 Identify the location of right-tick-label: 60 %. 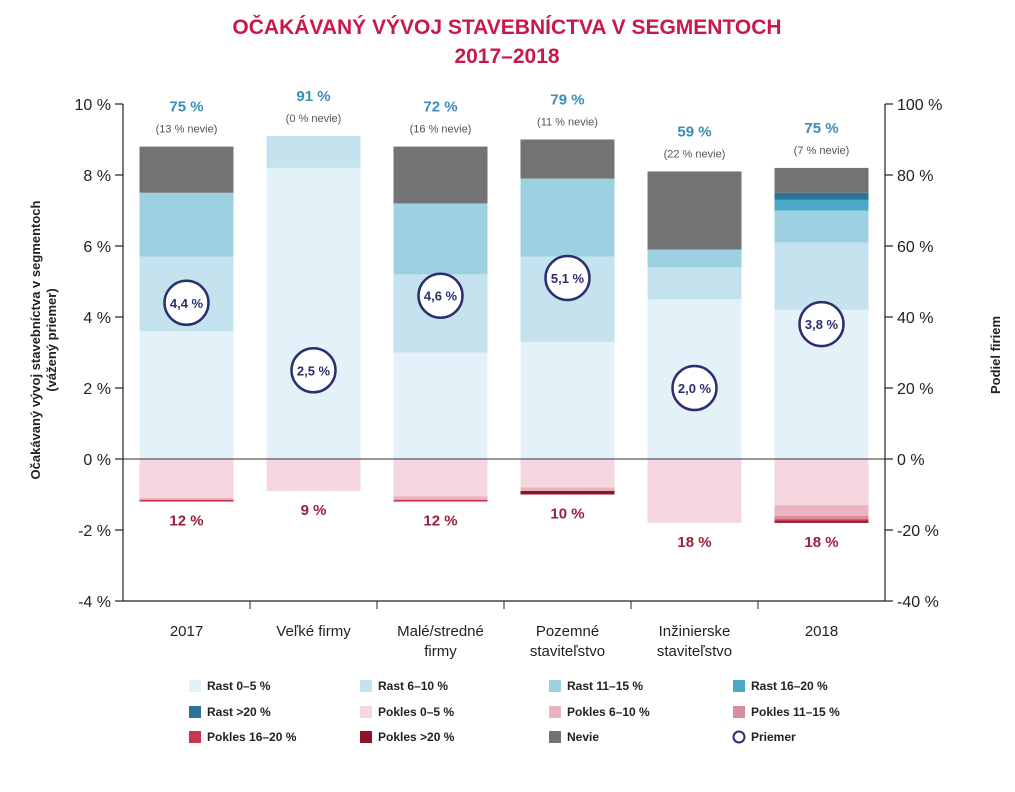
(915, 247).